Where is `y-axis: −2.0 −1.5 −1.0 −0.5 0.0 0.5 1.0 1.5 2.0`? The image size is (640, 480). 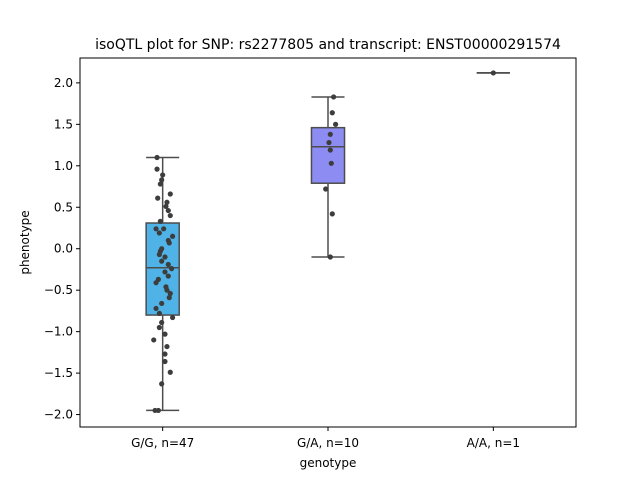 y-axis: −2.0 −1.5 −1.0 −0.5 0.0 0.5 1.0 1.5 2.0 is located at coordinates (62, 249).